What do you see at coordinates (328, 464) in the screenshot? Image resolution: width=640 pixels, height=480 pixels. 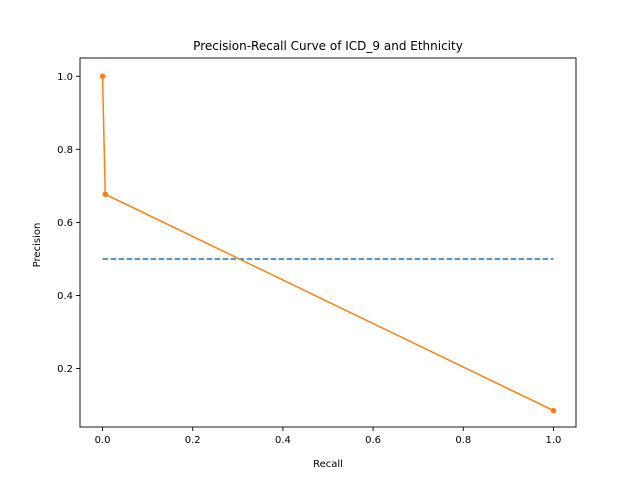 I see `x-axis-label: Recall` at bounding box center [328, 464].